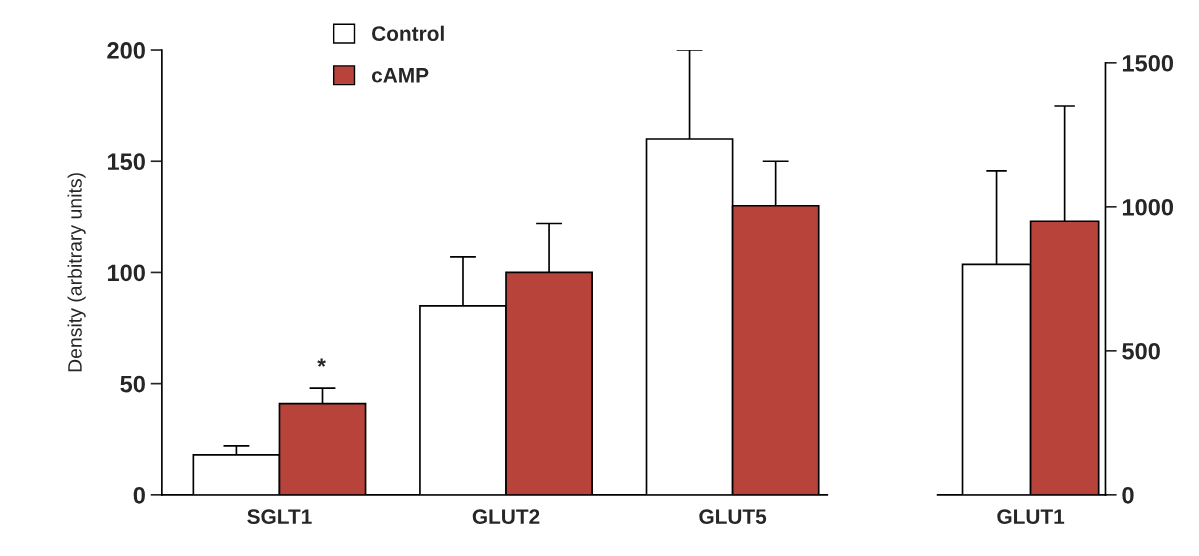 This screenshot has height=556, width=1199. What do you see at coordinates (733, 517) in the screenshot?
I see `x-tick-label: GLUT5` at bounding box center [733, 517].